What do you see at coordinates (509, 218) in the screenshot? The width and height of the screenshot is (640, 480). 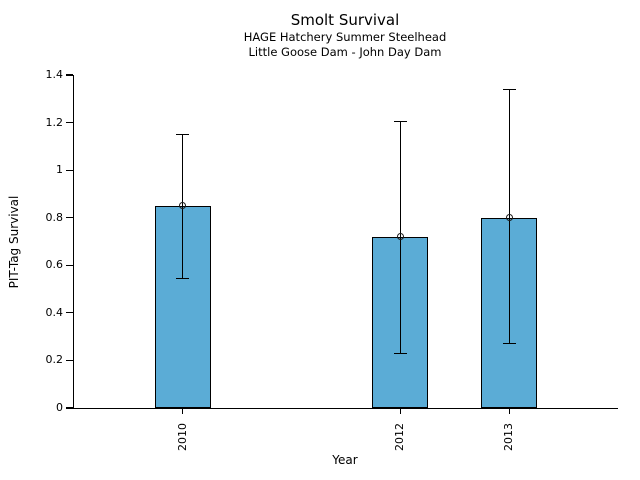 I see `point-marker-2013` at bounding box center [509, 218].